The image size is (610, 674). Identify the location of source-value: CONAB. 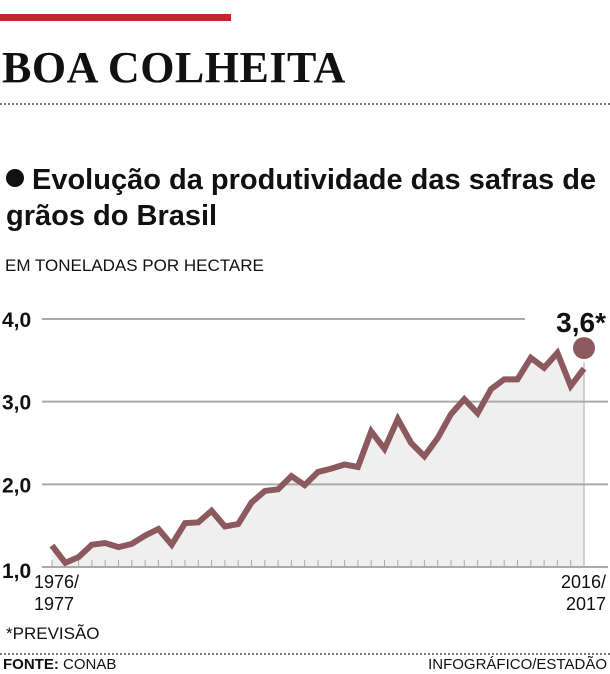
(90, 664).